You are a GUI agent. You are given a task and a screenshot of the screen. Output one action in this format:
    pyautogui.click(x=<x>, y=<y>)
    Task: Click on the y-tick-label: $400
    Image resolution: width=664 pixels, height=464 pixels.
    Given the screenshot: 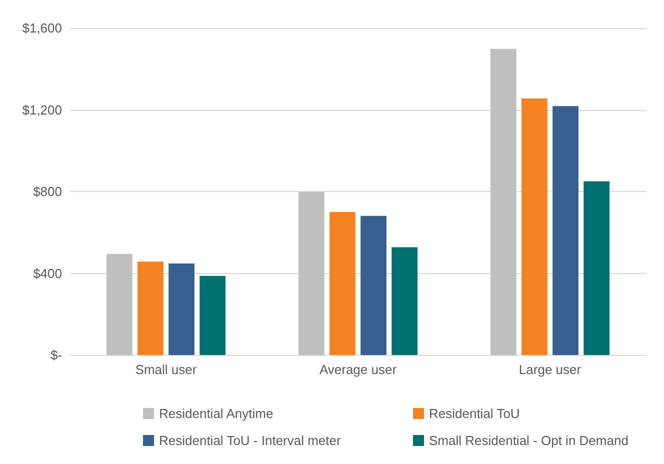 What is the action you would take?
    pyautogui.click(x=47, y=273)
    